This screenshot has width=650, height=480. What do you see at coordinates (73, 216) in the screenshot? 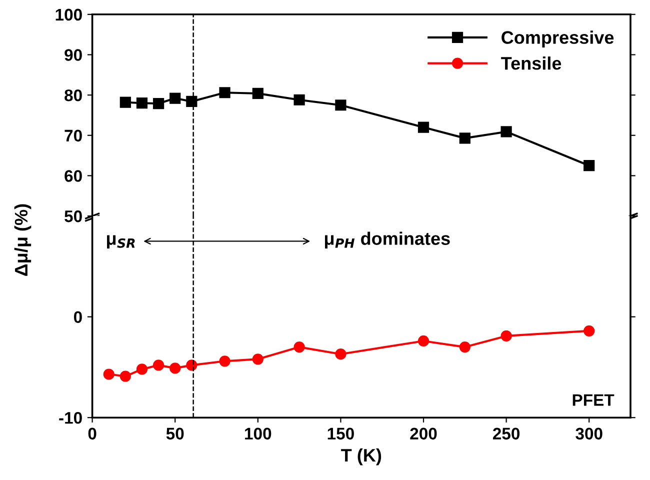
I see `y-tick-label: 50` at bounding box center [73, 216].